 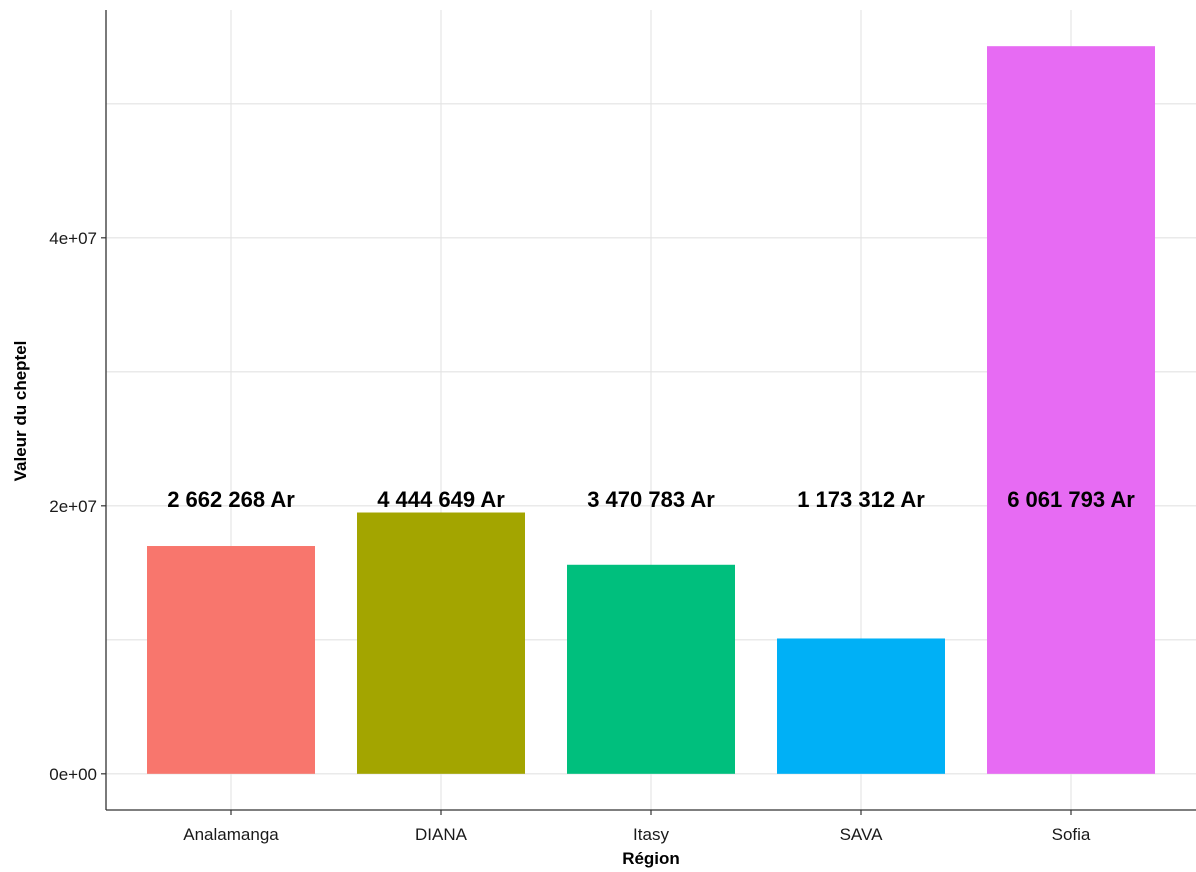 What do you see at coordinates (441, 834) in the screenshot?
I see `x-tick-label: DIANA` at bounding box center [441, 834].